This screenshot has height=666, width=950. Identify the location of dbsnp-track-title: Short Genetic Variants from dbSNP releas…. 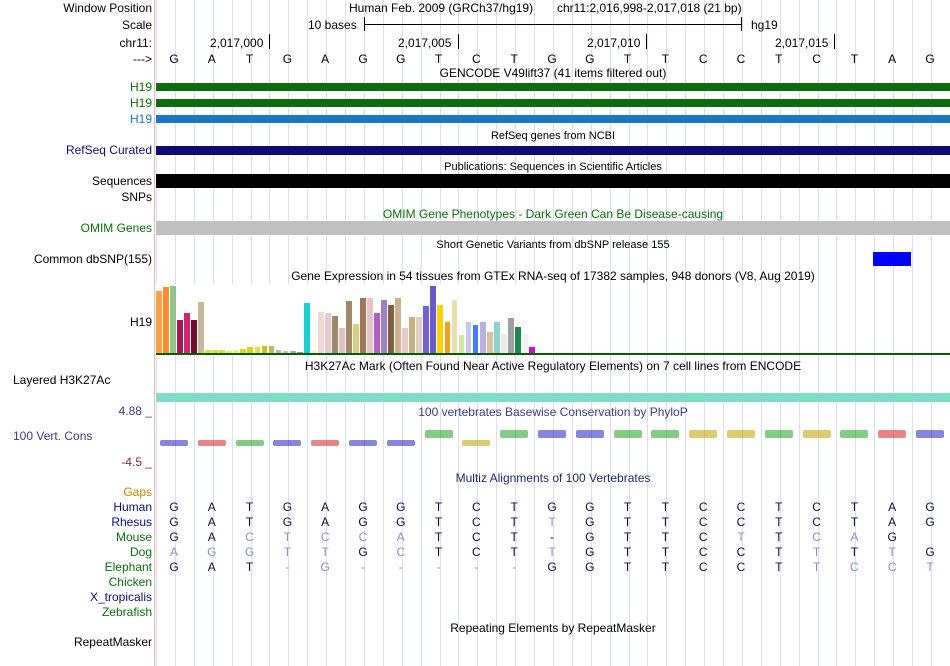
(553, 245).